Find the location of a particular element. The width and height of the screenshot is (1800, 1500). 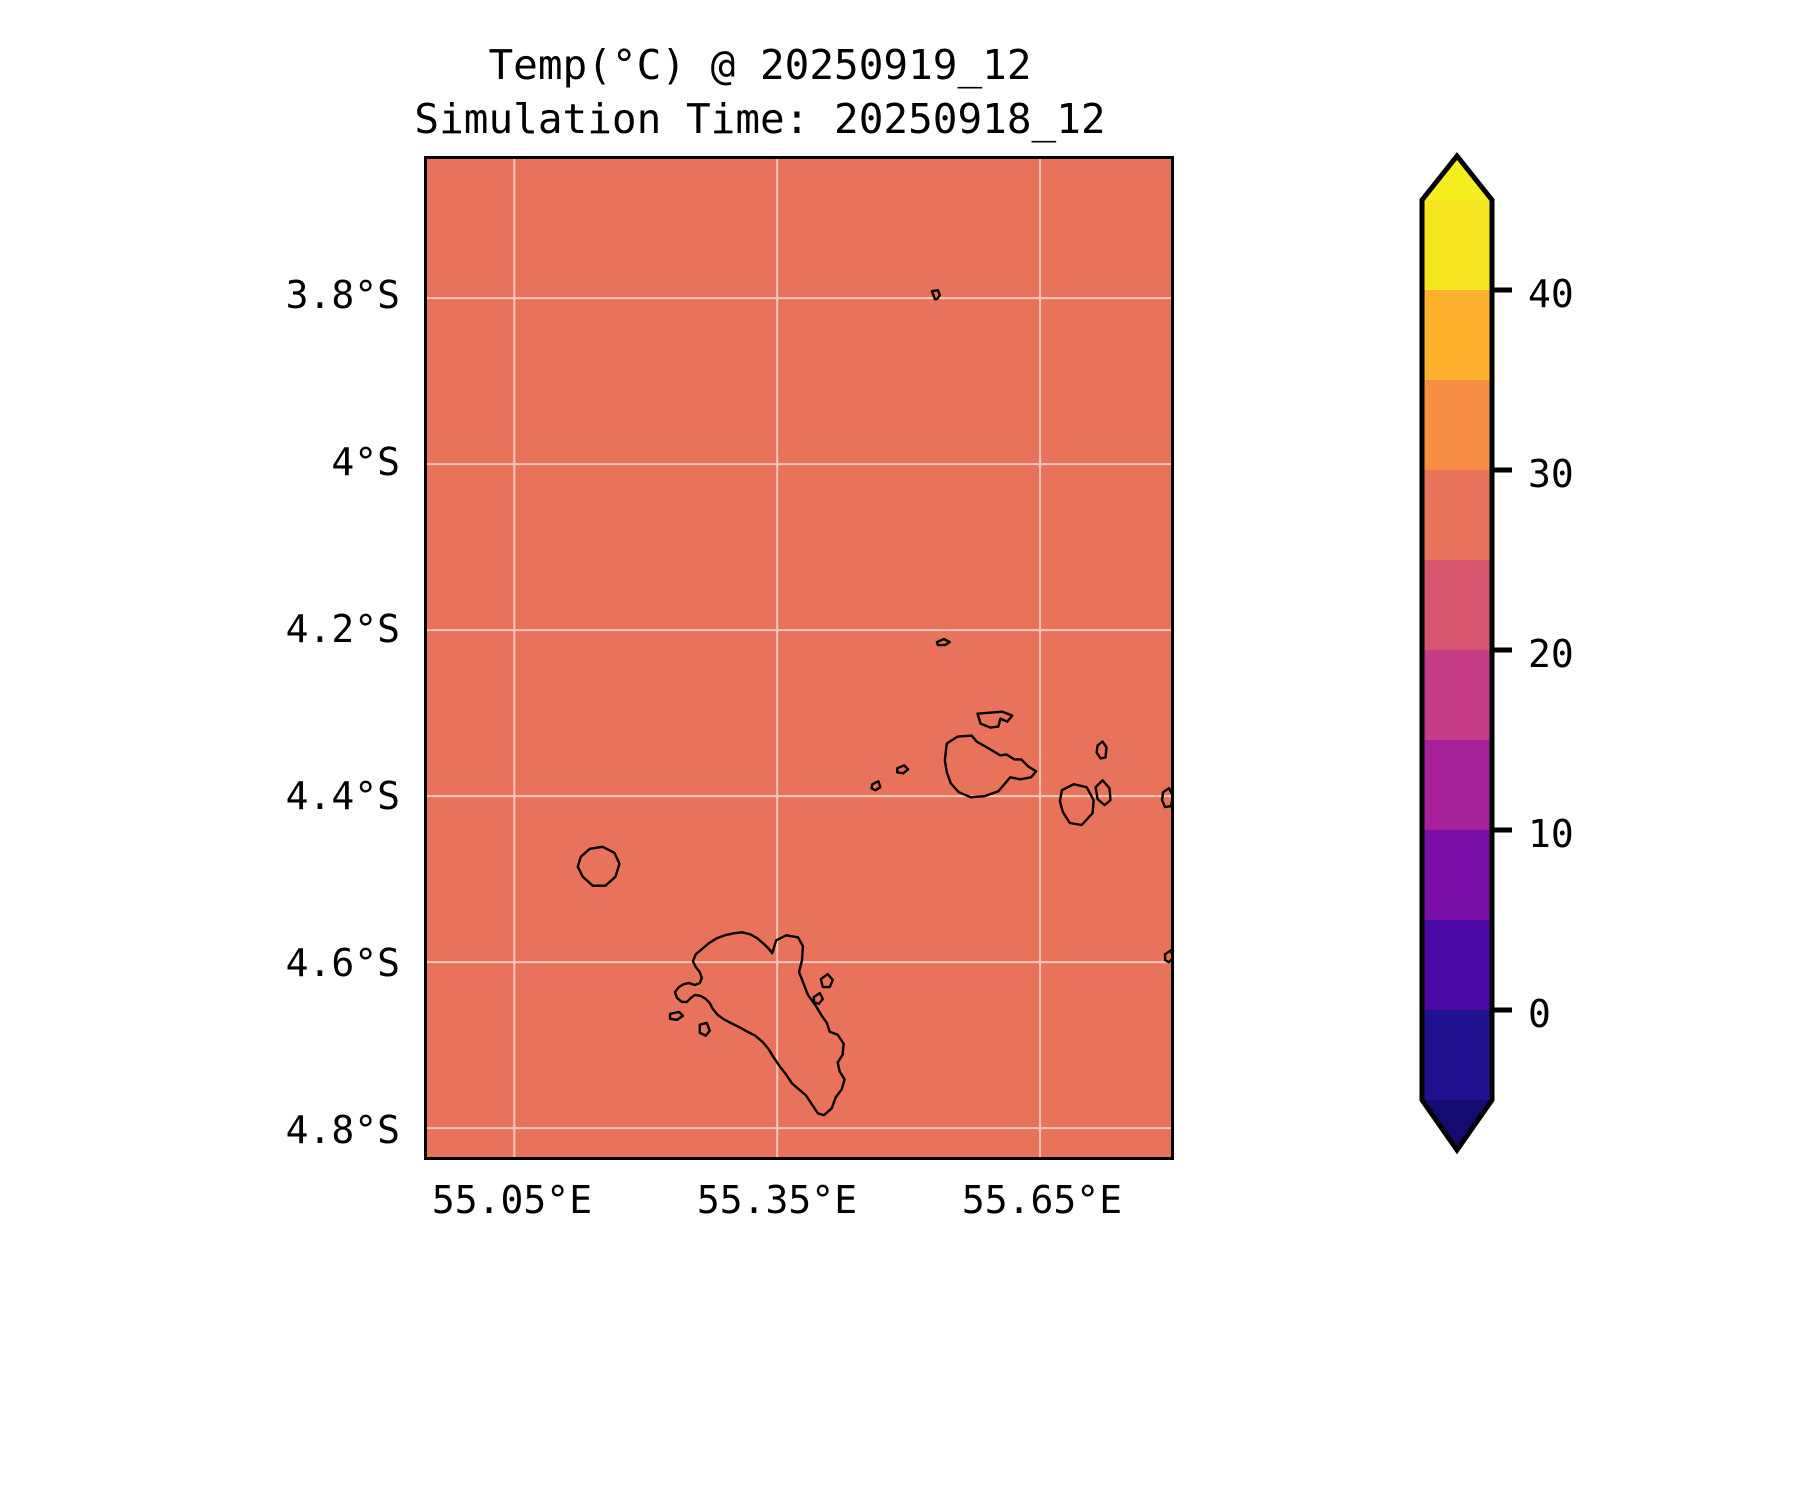

colorbar-tick-label-20: 20 is located at coordinates (1551, 654).